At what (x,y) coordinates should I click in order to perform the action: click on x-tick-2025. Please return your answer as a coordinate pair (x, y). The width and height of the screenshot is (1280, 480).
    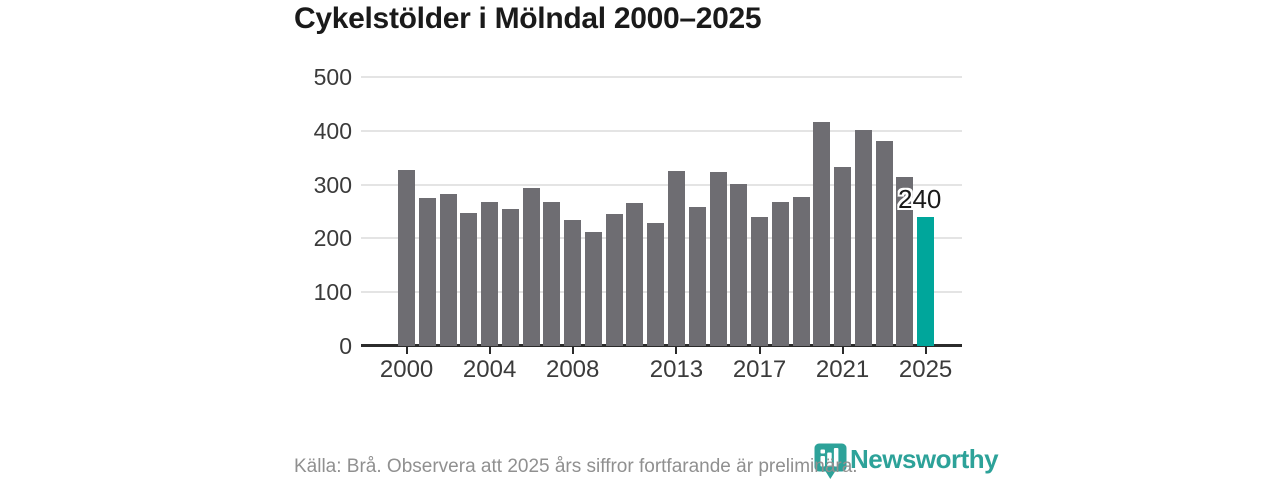
    Looking at the image, I should click on (925, 350).